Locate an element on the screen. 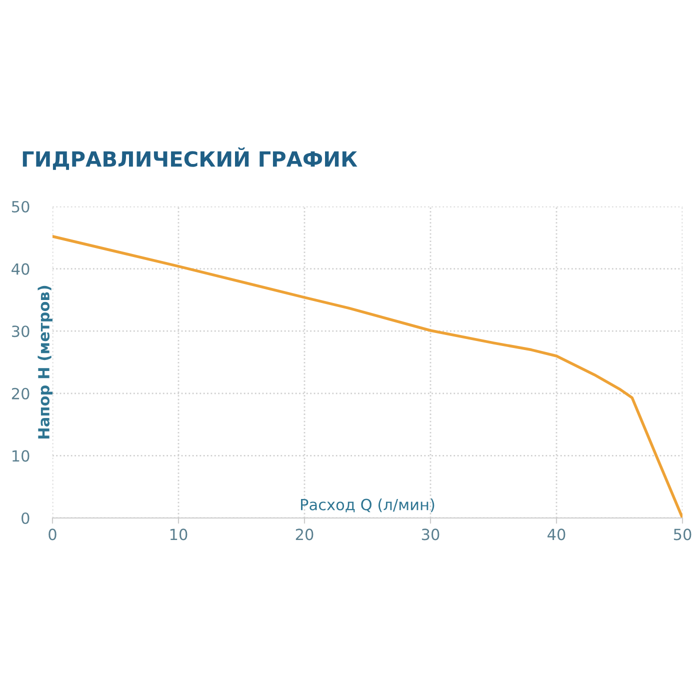  y-tick-label: 40 is located at coordinates (21, 269).